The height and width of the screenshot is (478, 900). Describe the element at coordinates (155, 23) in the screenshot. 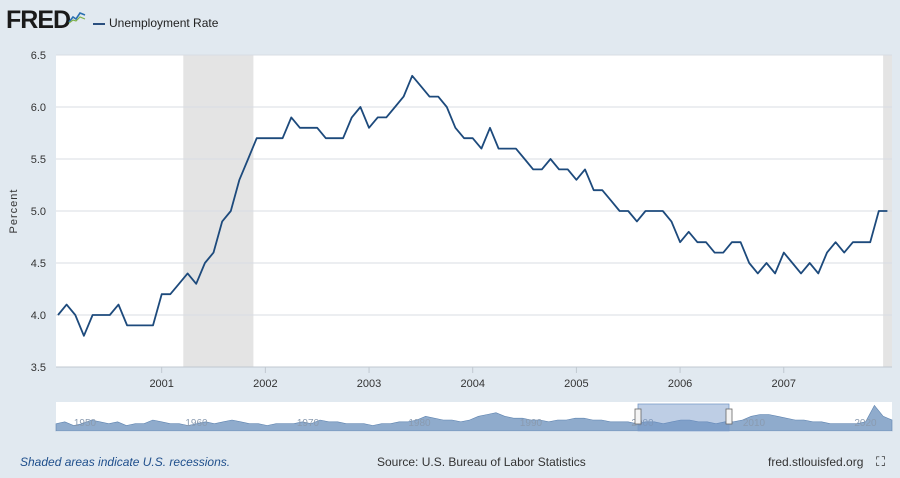

I see `legend-item: Unemployment Rate` at that location.